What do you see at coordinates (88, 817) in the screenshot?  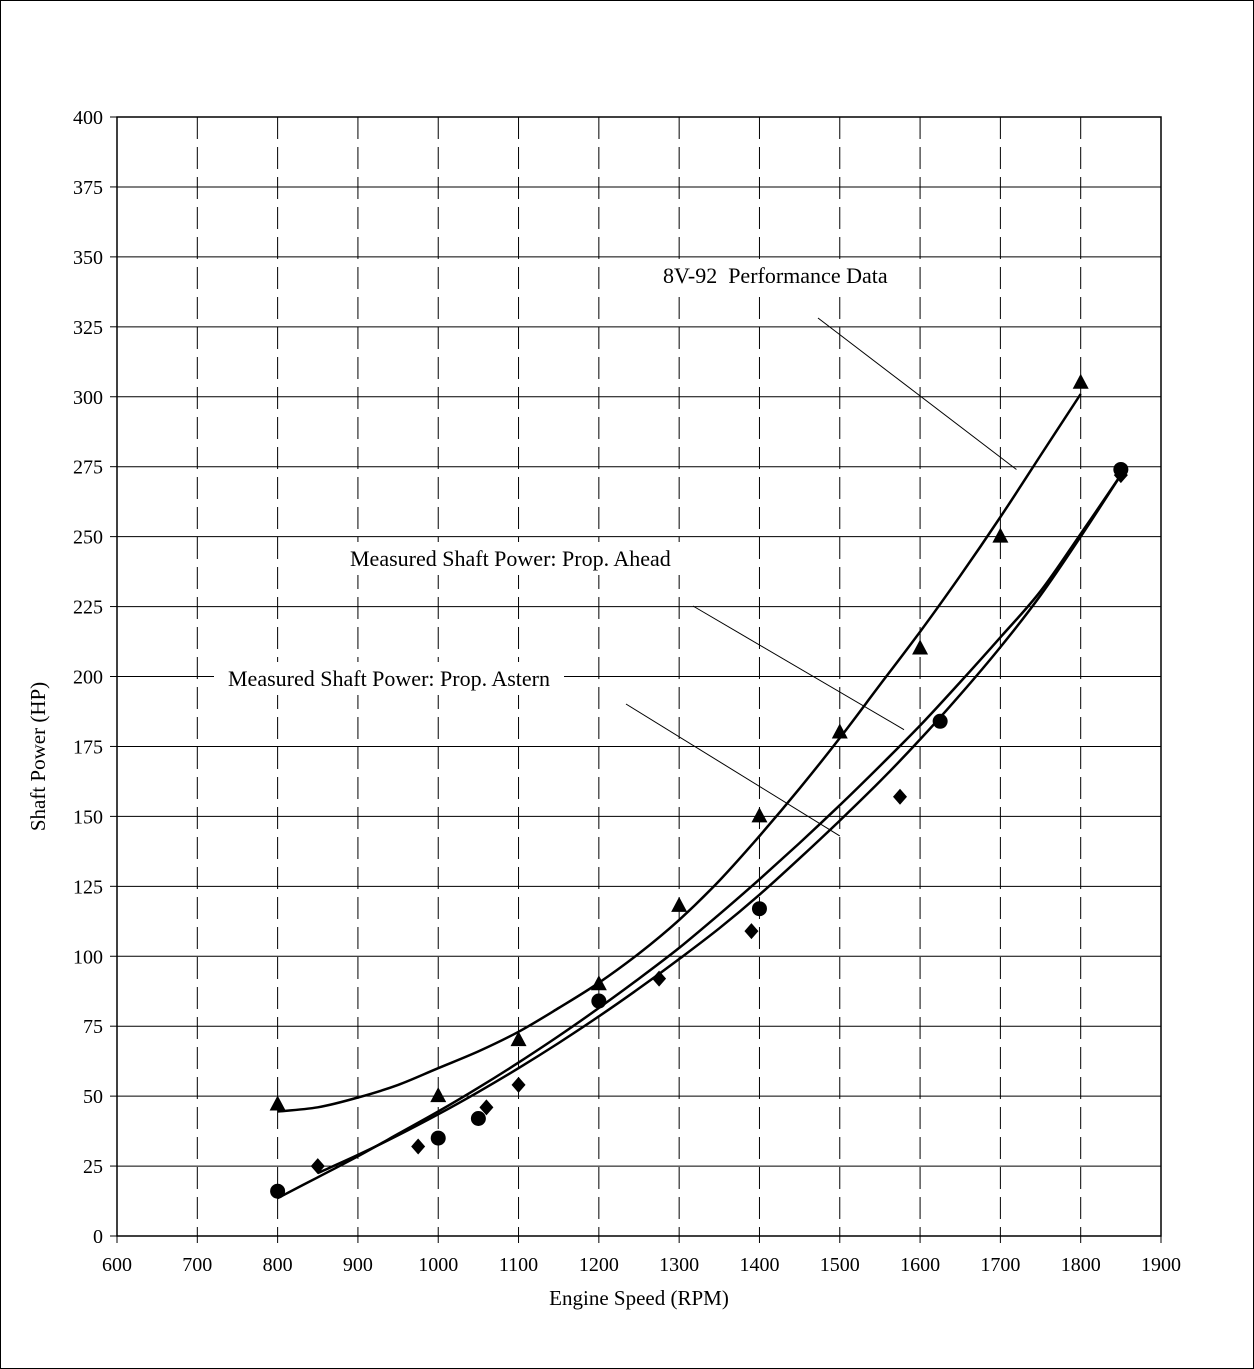 I see `y-tick-label: 150` at bounding box center [88, 817].